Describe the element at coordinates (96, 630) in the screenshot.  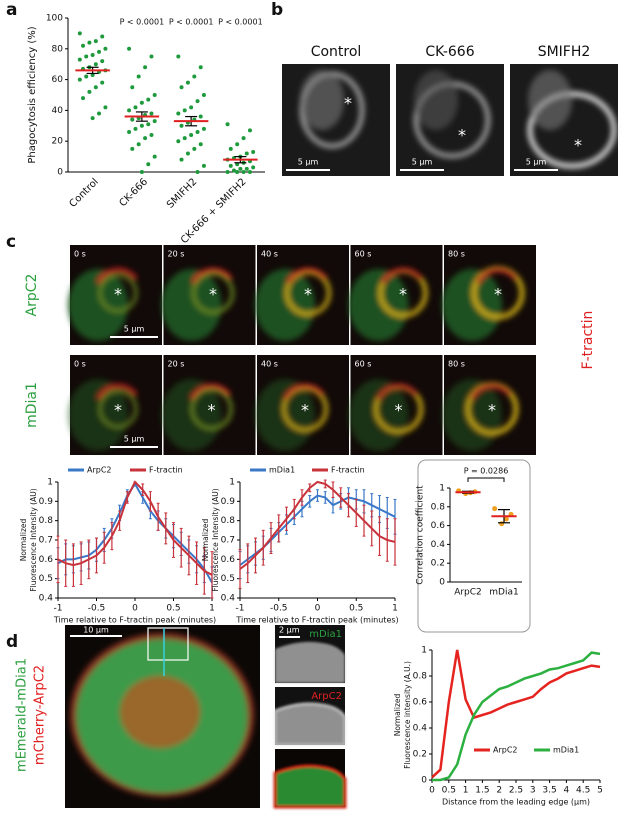
I see `scale-bar-label: 10 µm` at that location.